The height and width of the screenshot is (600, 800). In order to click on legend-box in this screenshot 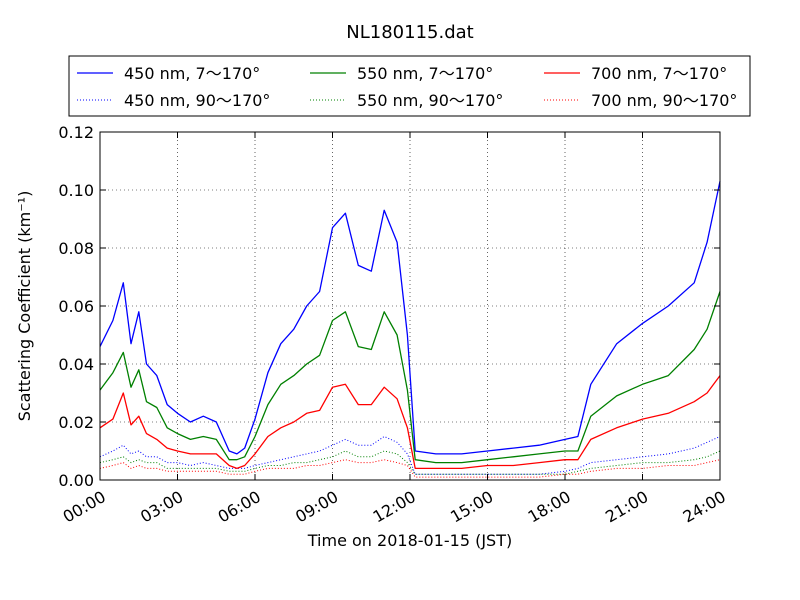, I will do `click(409, 86)`.